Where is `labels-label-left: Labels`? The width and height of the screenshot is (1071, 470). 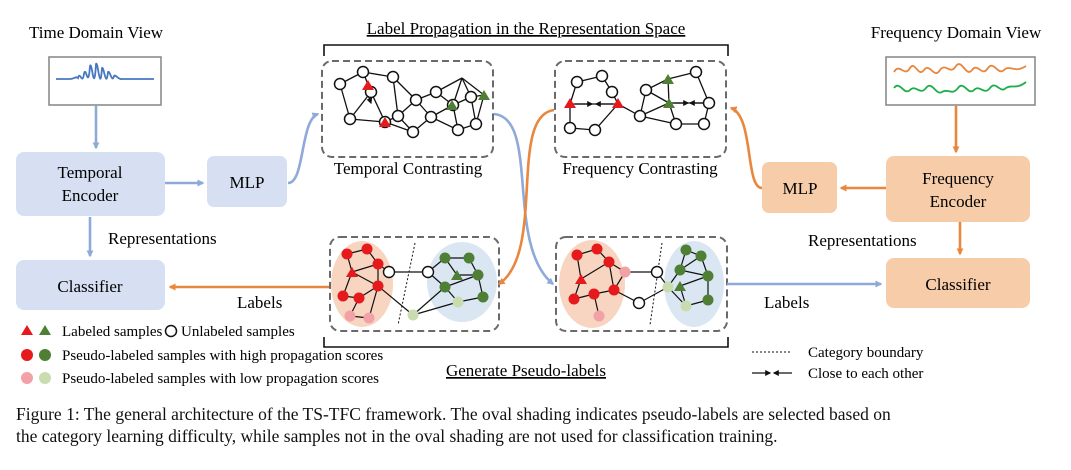
labels-label-left: Labels is located at coordinates (259, 302).